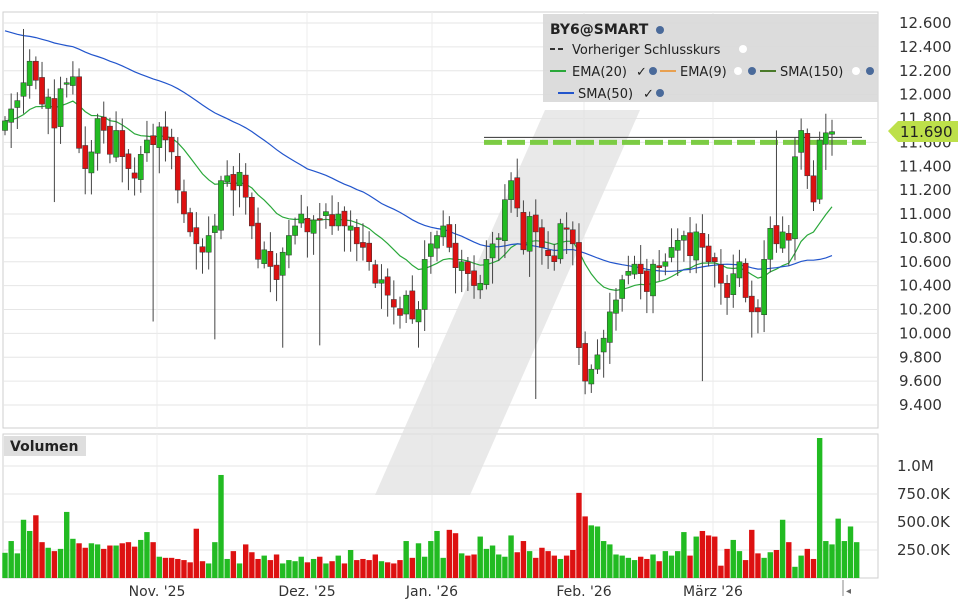 This screenshot has height=600, width=960. I want to click on legend-ema9: EMA(9), so click(703, 72).